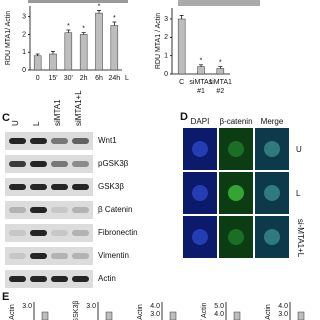 The width and height of the screenshot is (320, 320). What do you see at coordinates (272, 121) in the screenshot?
I see `column-label: Merge` at bounding box center [272, 121].